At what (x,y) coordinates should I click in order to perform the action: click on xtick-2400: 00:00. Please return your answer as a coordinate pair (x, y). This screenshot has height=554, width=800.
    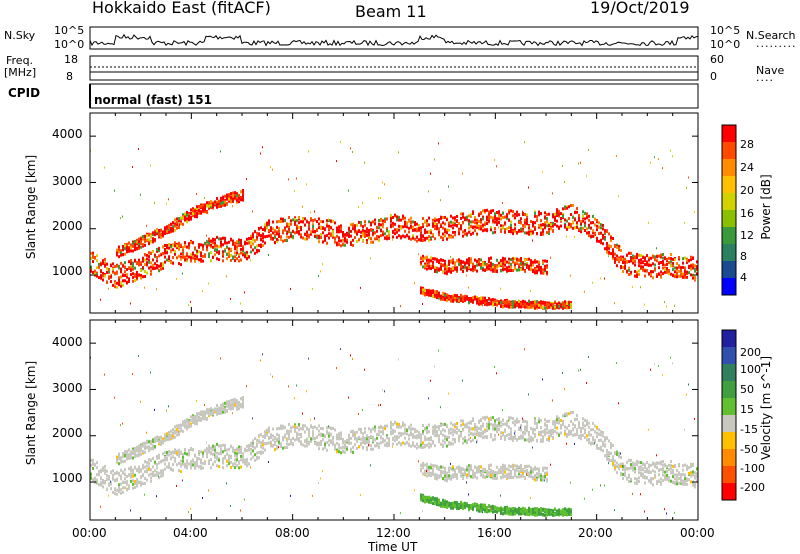
    Looking at the image, I should click on (697, 533).